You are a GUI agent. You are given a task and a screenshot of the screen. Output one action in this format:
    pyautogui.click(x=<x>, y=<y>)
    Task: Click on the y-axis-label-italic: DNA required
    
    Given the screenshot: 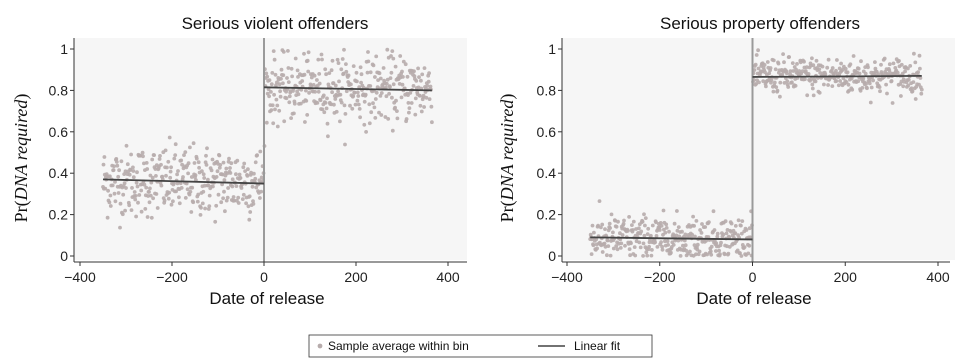 What is the action you would take?
    pyautogui.click(x=21, y=150)
    